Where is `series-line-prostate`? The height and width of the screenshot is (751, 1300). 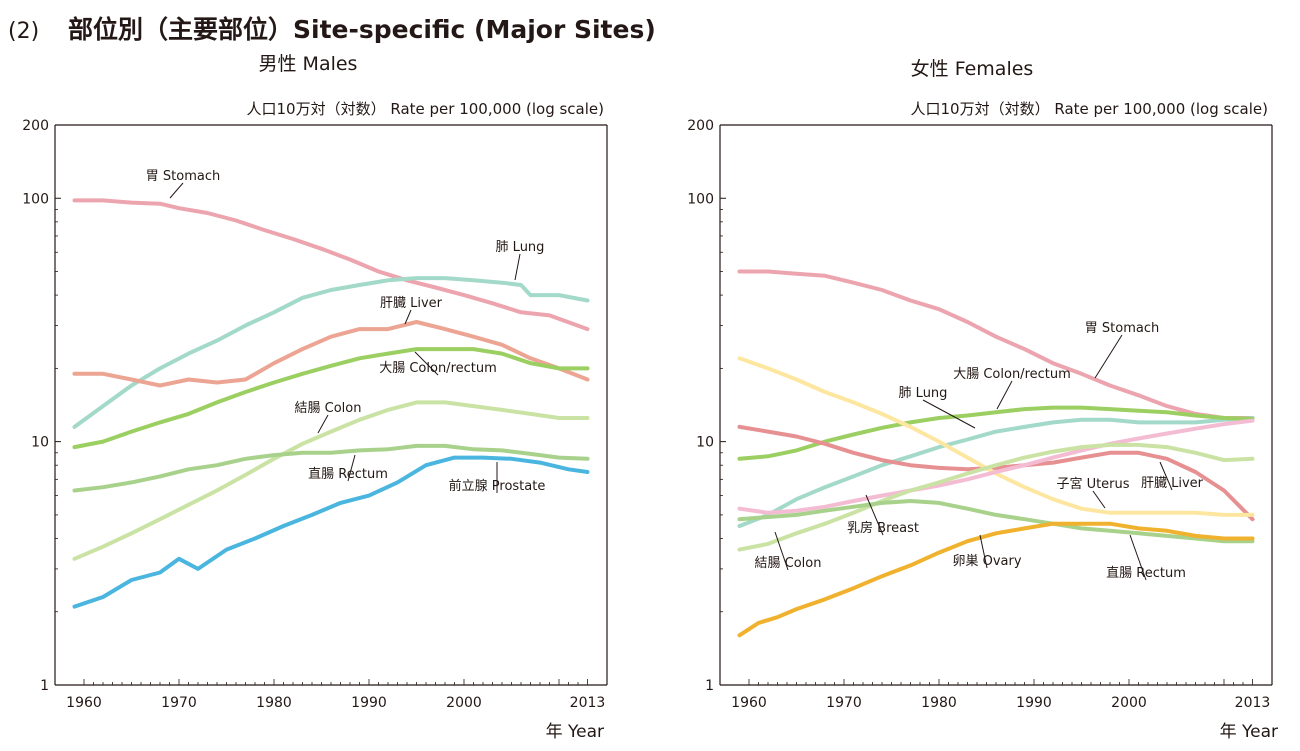
series-line-prostate is located at coordinates (331, 532).